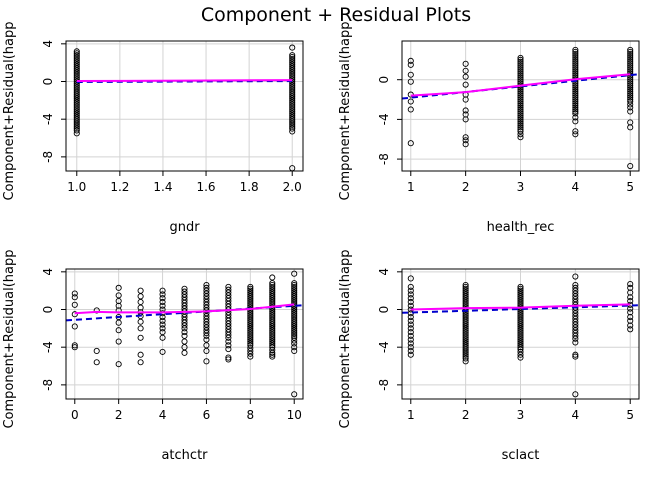 This screenshot has width=672, height=480. I want to click on x-axis: 1 2 3 4 5, so click(520, 182).